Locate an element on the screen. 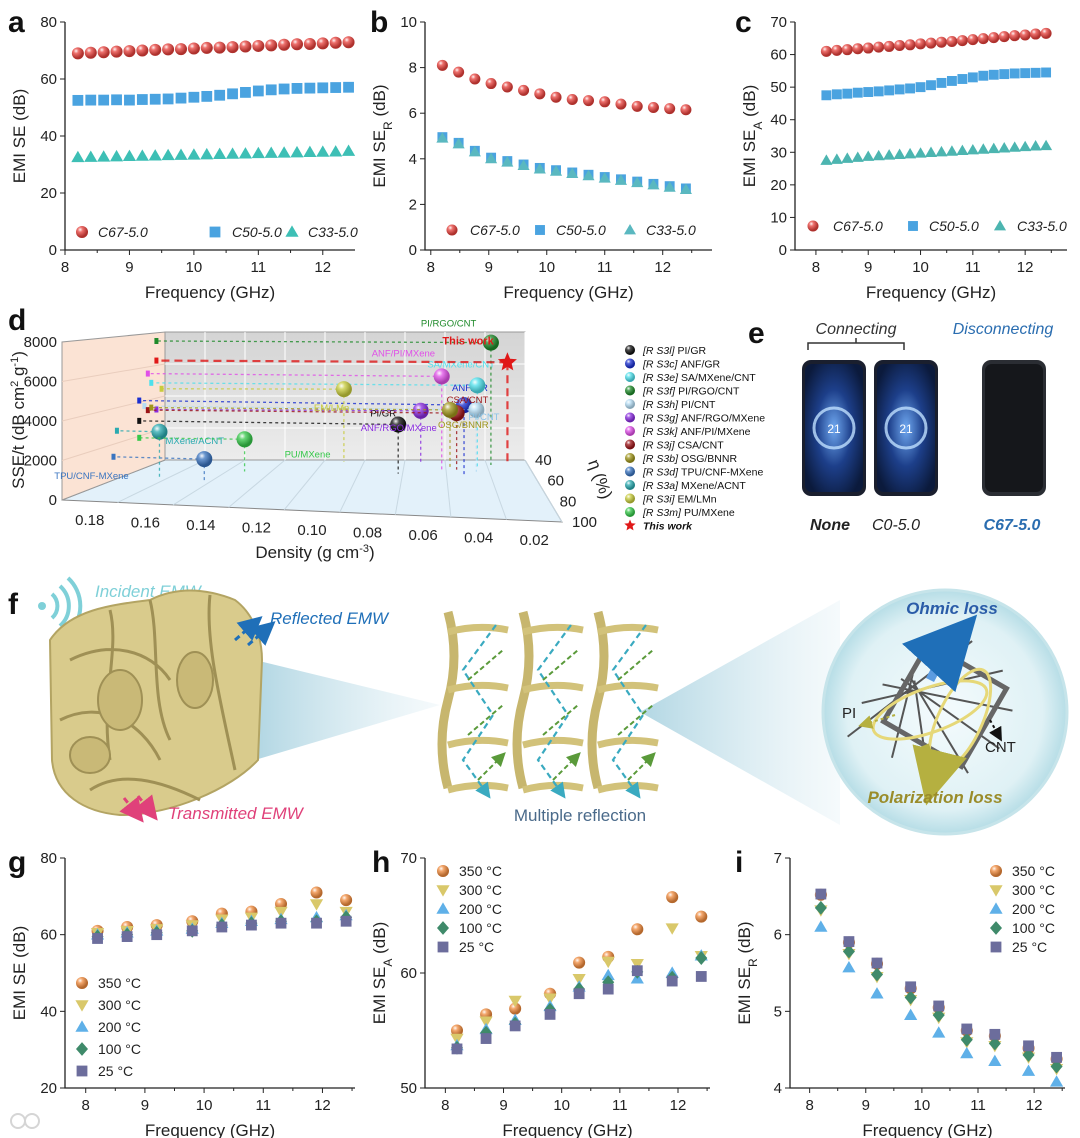 The width and height of the screenshot is (1080, 1138). foam-structure is located at coordinates (156, 703).